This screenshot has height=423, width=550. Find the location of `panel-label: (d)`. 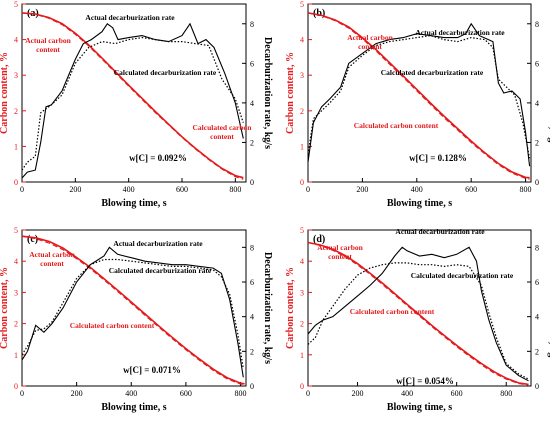

panel-label: (d) is located at coordinates (319, 239).